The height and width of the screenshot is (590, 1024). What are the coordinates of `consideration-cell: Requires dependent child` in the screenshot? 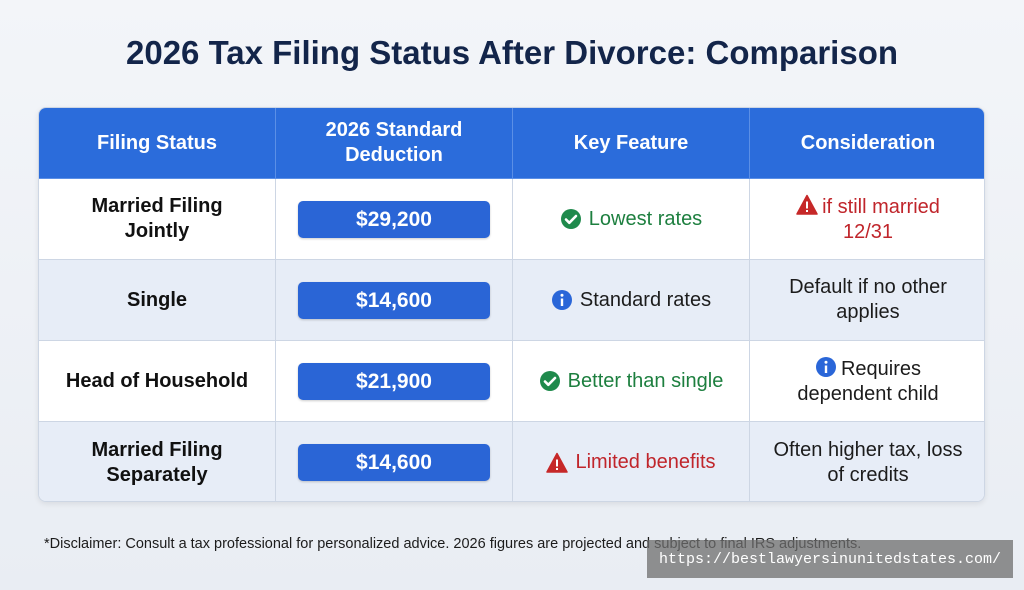 It's located at (867, 381).